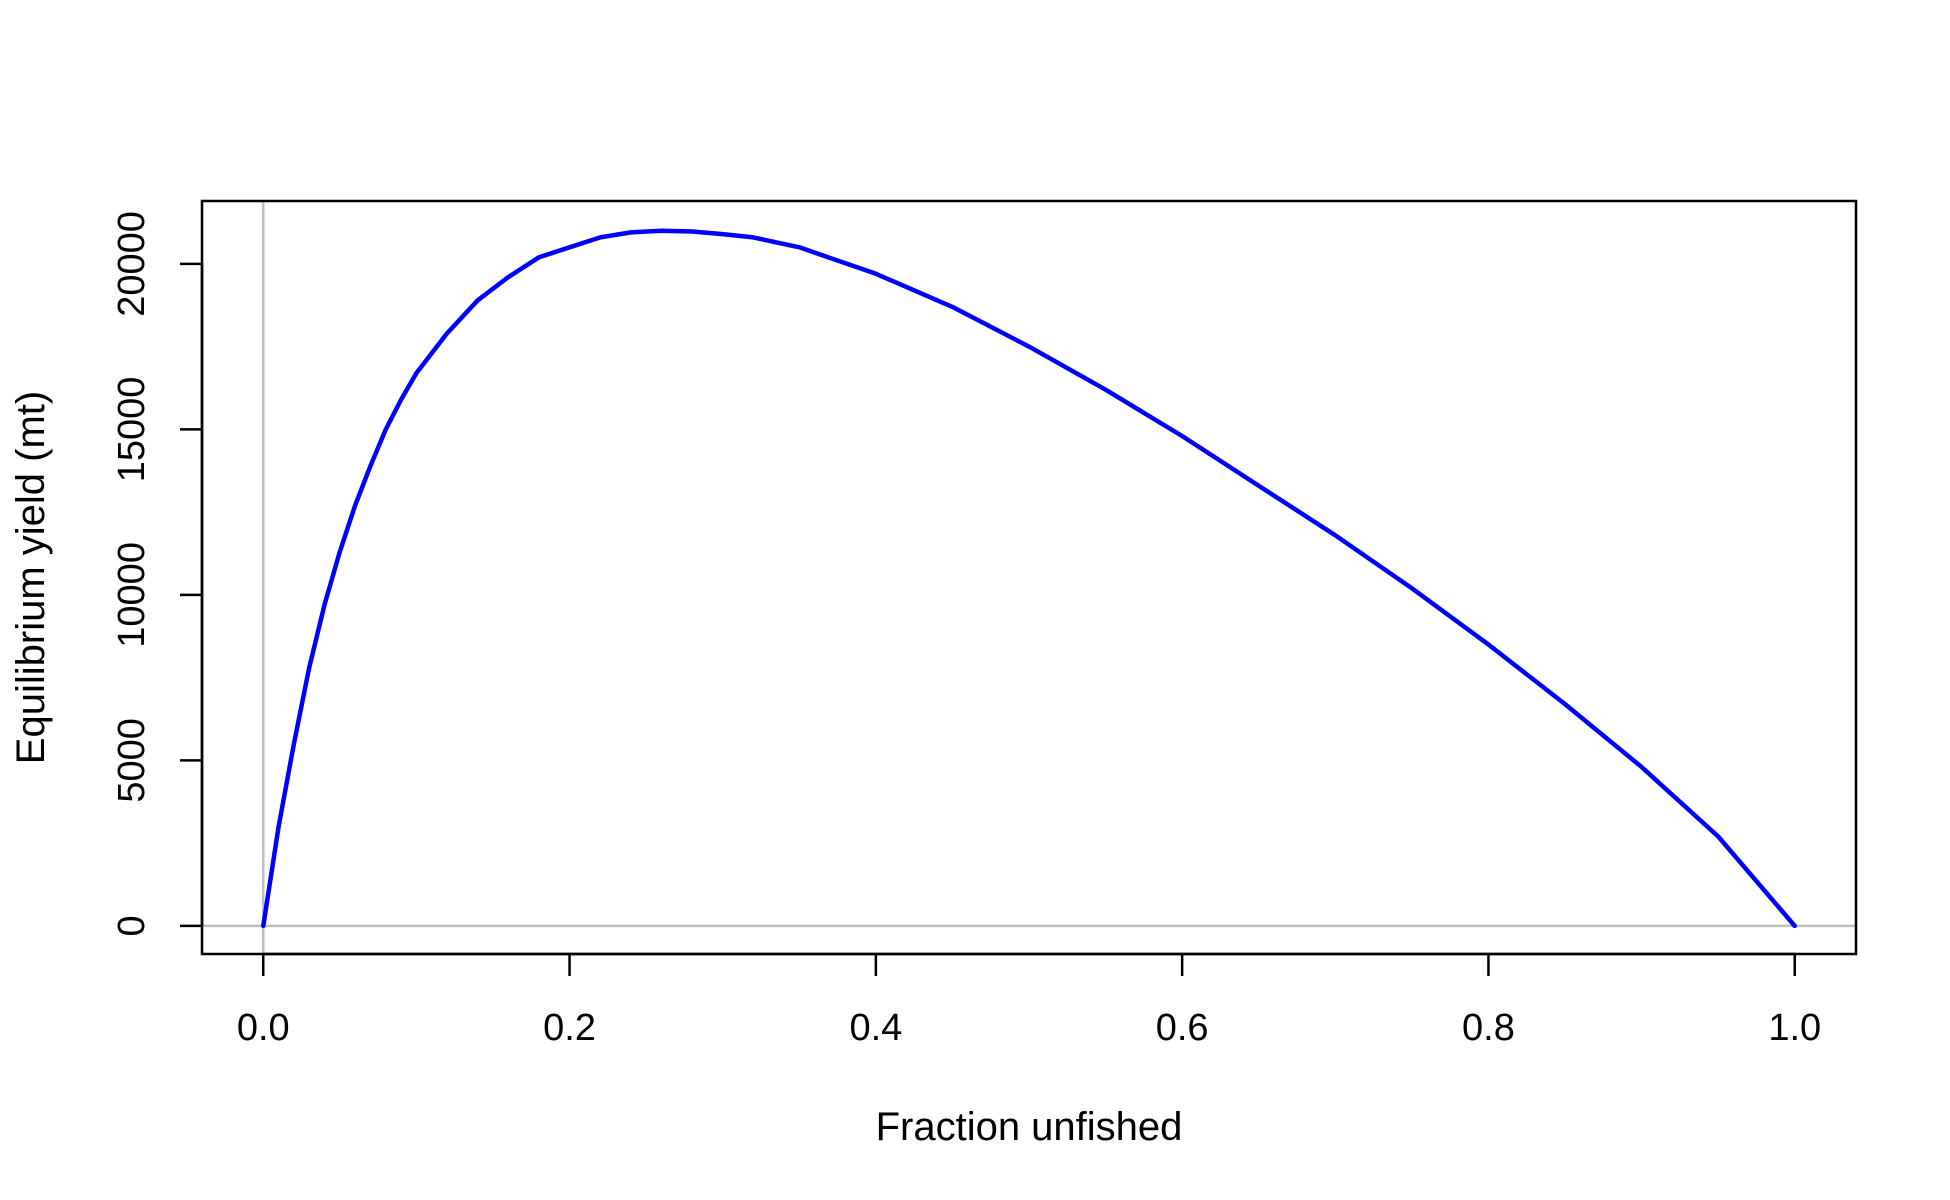 The height and width of the screenshot is (1200, 1950). I want to click on x-tick-label: 1.0, so click(1794, 1028).